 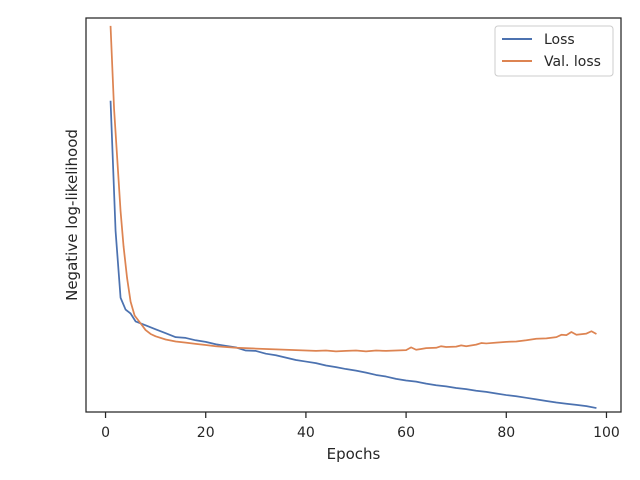 What do you see at coordinates (354, 454) in the screenshot?
I see `x-axis-label: Epochs` at bounding box center [354, 454].